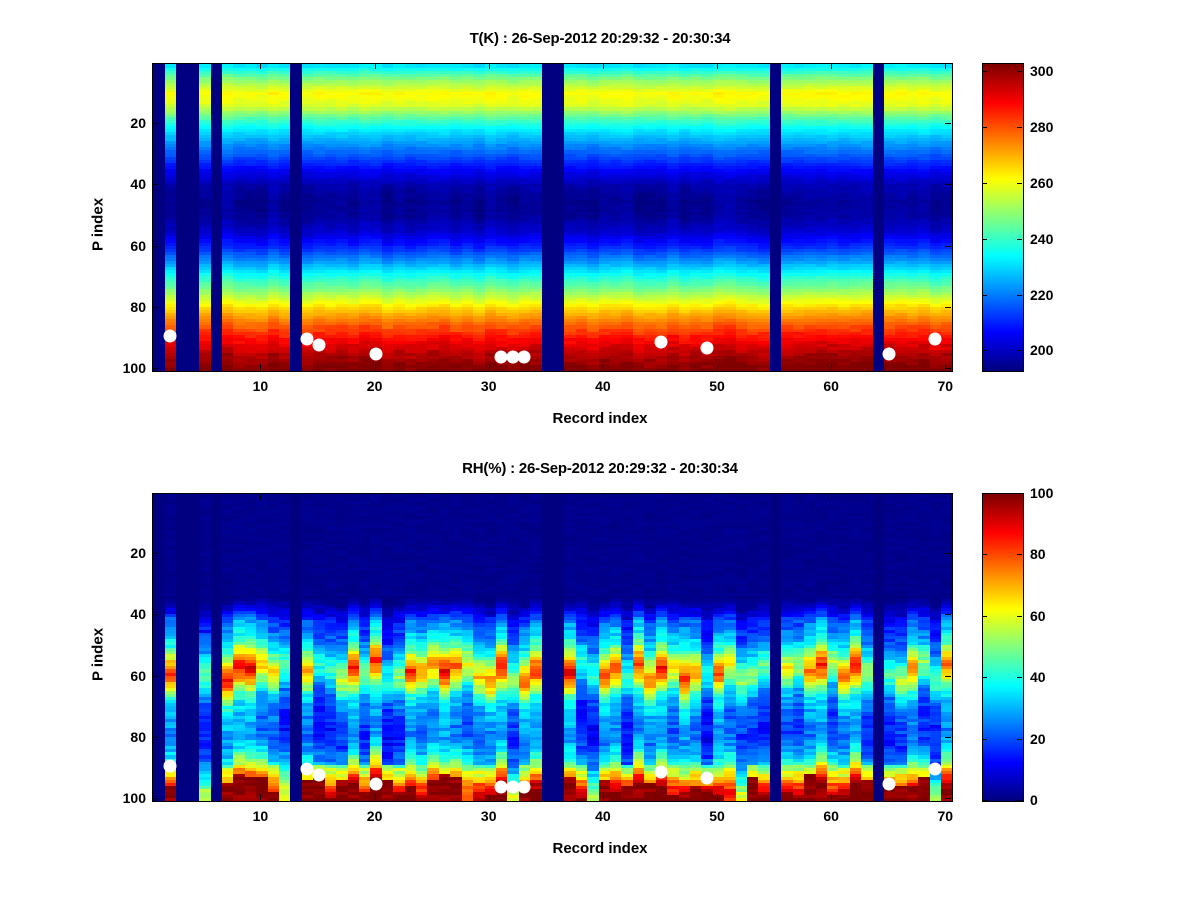 This screenshot has width=1200, height=900. Describe the element at coordinates (600, 848) in the screenshot. I see `x-axis-title-humidity: Record index` at that location.